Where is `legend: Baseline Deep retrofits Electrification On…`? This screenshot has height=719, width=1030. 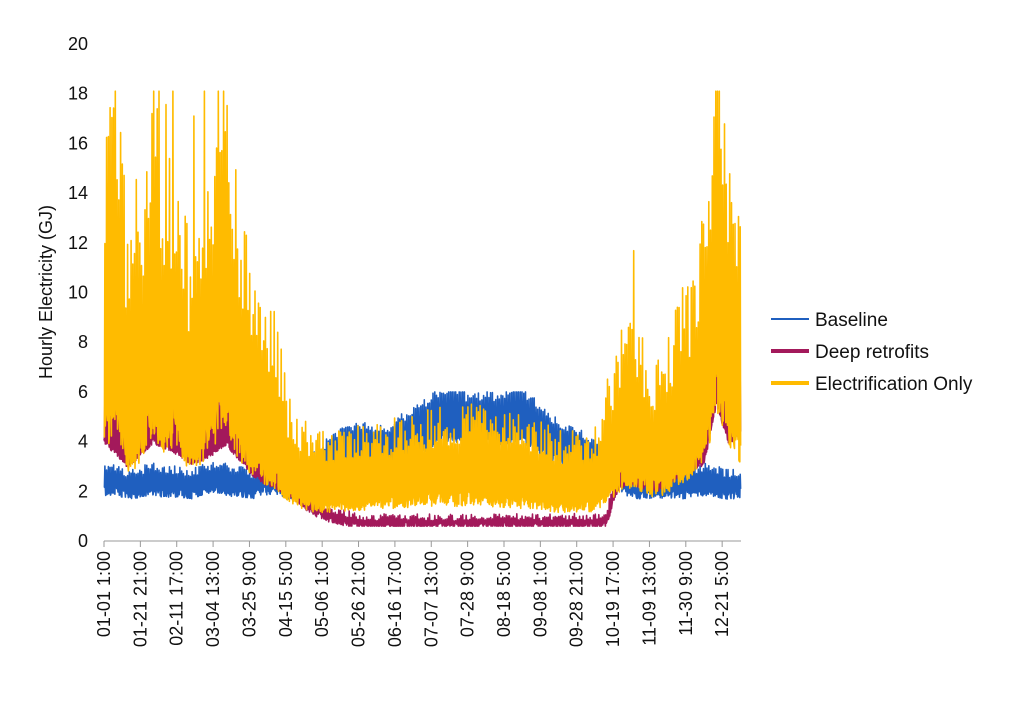
legend: Baseline Deep retrofits Electrification On… is located at coordinates (872, 352).